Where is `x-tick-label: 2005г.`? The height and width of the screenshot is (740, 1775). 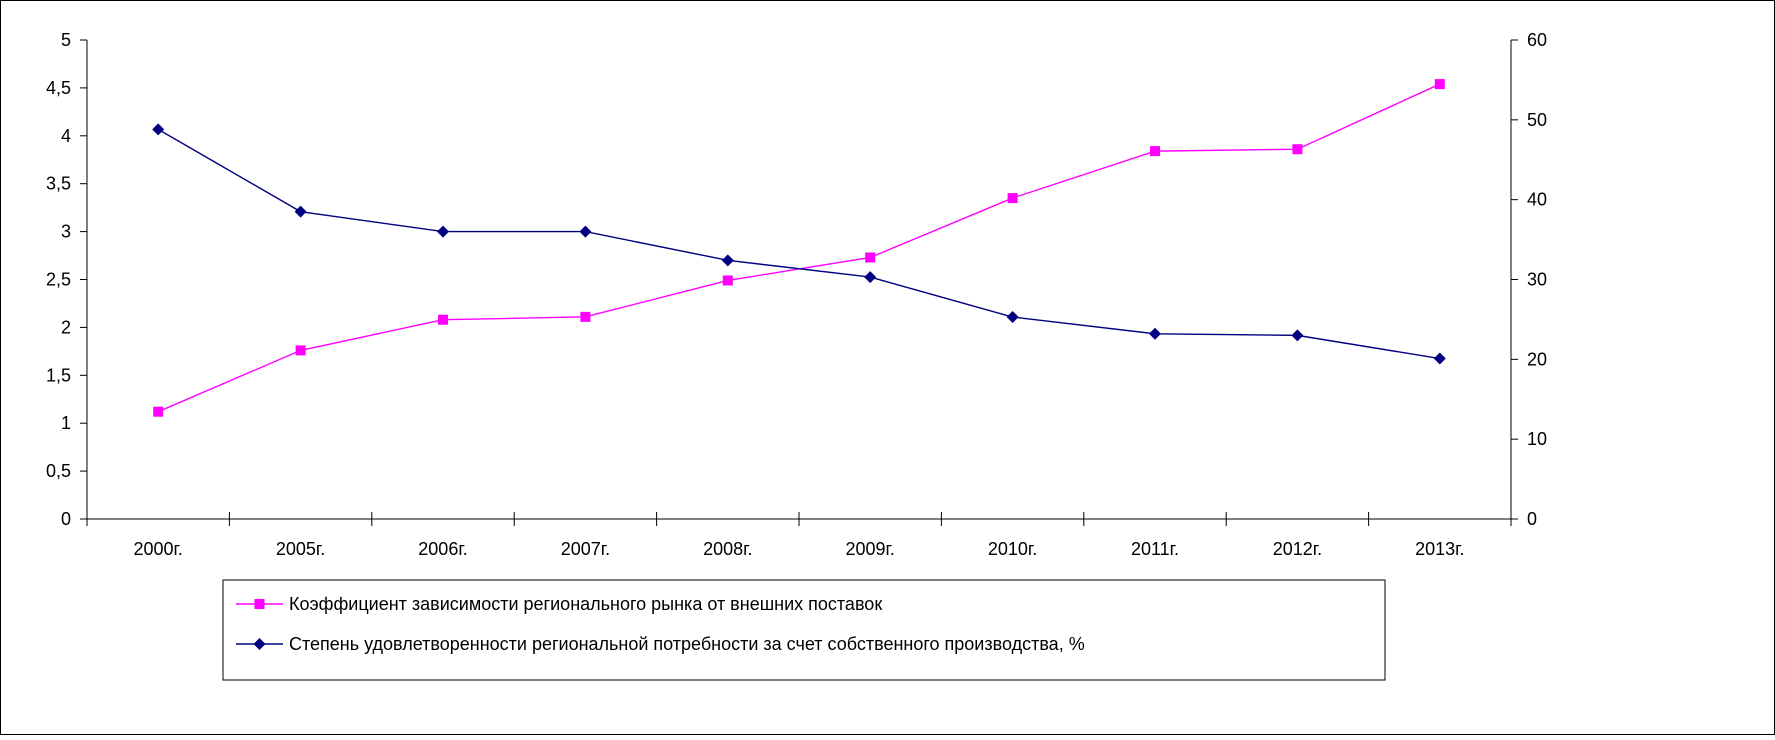 x-tick-label: 2005г. is located at coordinates (300, 549).